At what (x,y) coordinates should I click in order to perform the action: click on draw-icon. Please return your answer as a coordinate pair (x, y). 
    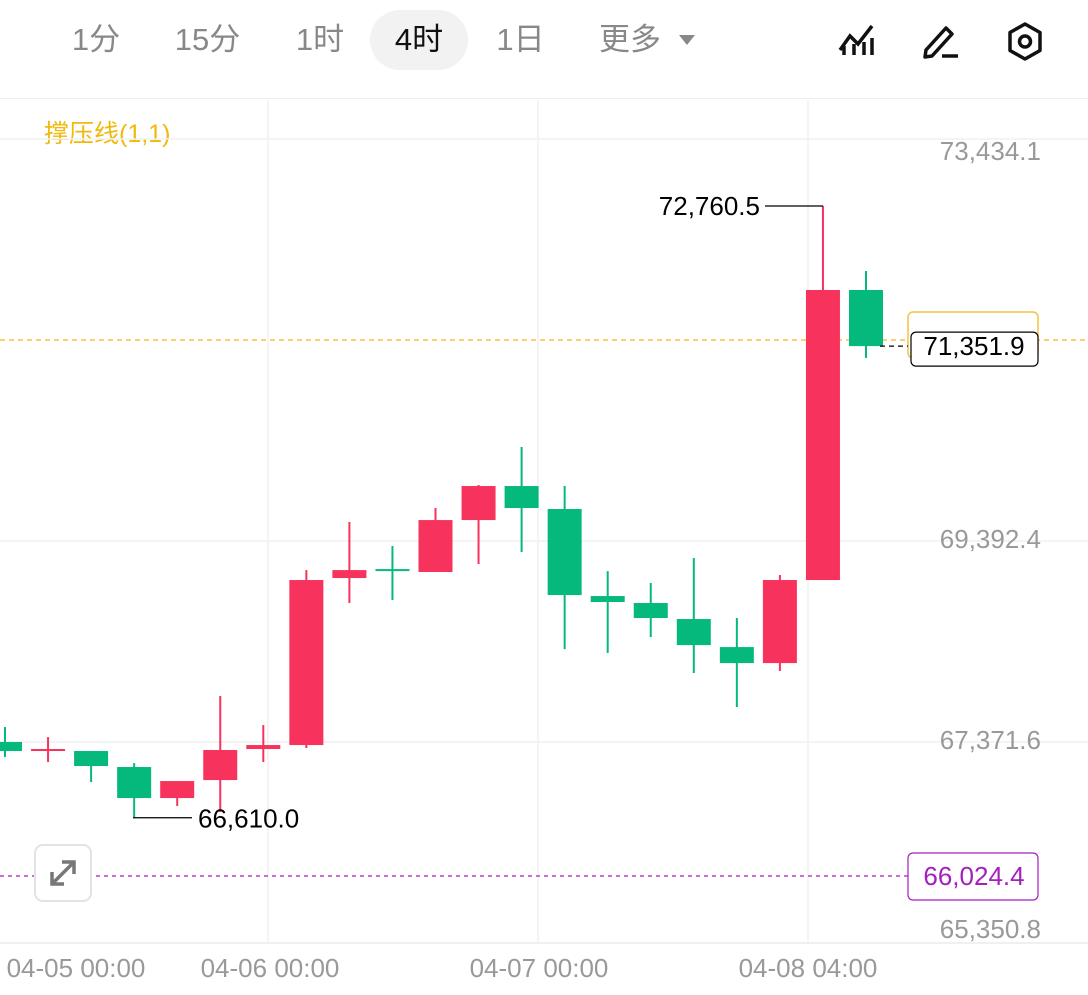
    Looking at the image, I should click on (941, 40).